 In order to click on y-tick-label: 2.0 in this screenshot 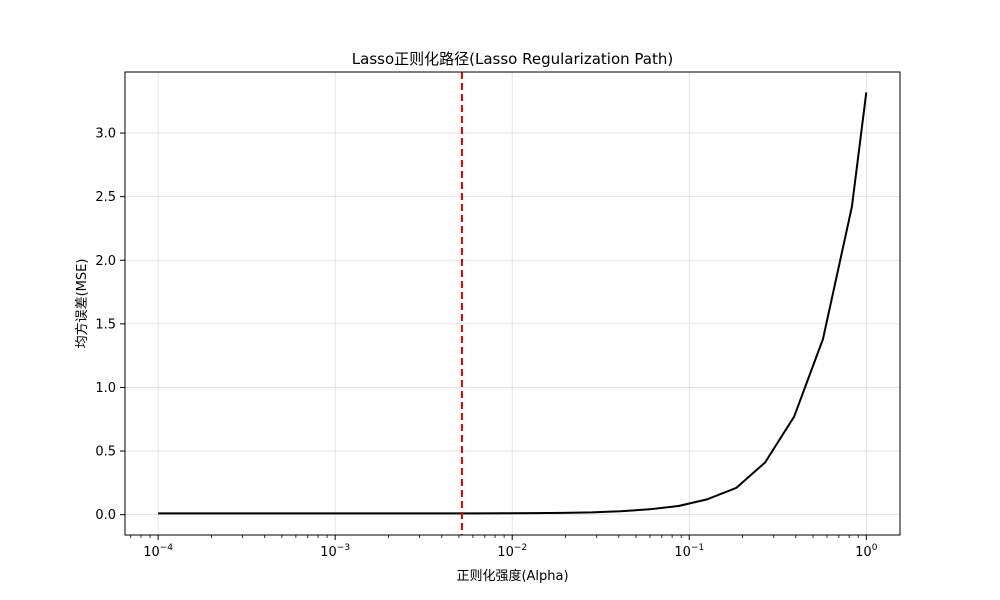, I will do `click(105, 261)`.